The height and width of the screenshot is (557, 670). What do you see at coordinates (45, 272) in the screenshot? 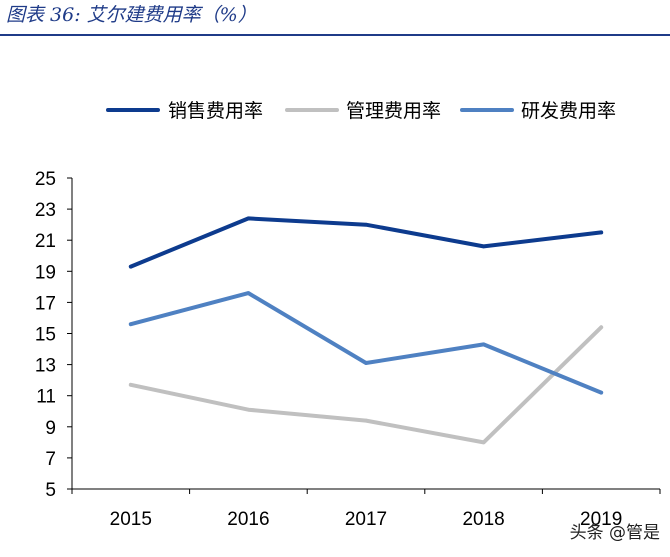
I see `y-tick-label: 19` at bounding box center [45, 272].